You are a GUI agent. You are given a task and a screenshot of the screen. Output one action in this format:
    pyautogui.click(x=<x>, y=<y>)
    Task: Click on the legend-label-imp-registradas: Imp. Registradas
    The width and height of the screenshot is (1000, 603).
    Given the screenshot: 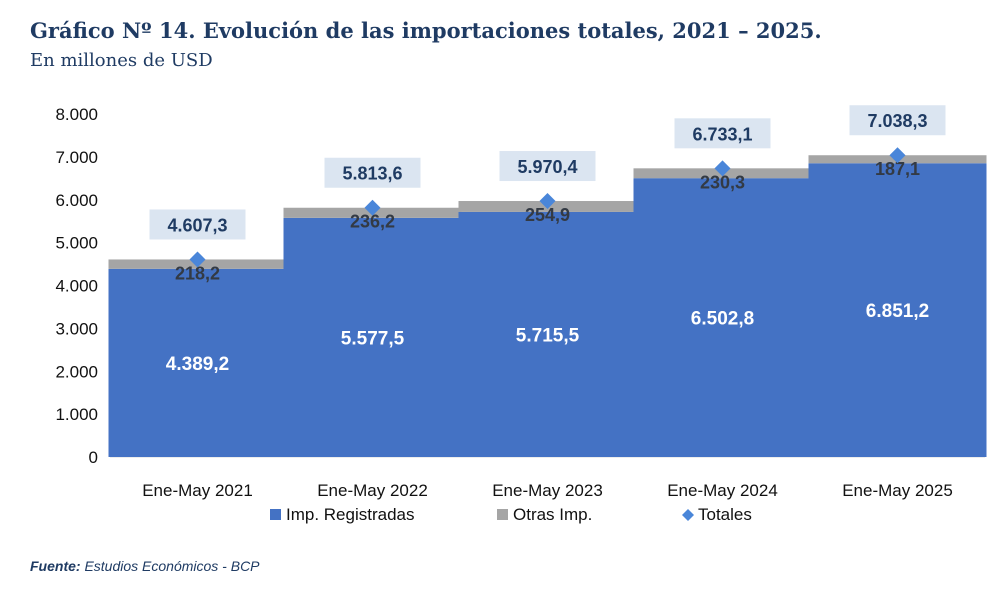 What is the action you would take?
    pyautogui.click(x=350, y=514)
    